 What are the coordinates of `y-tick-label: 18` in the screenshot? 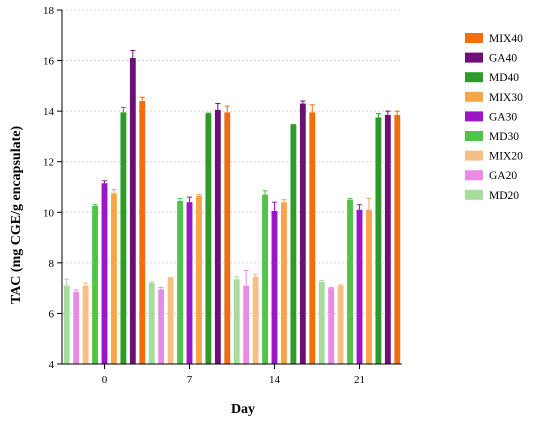 It's located at (49, 11).